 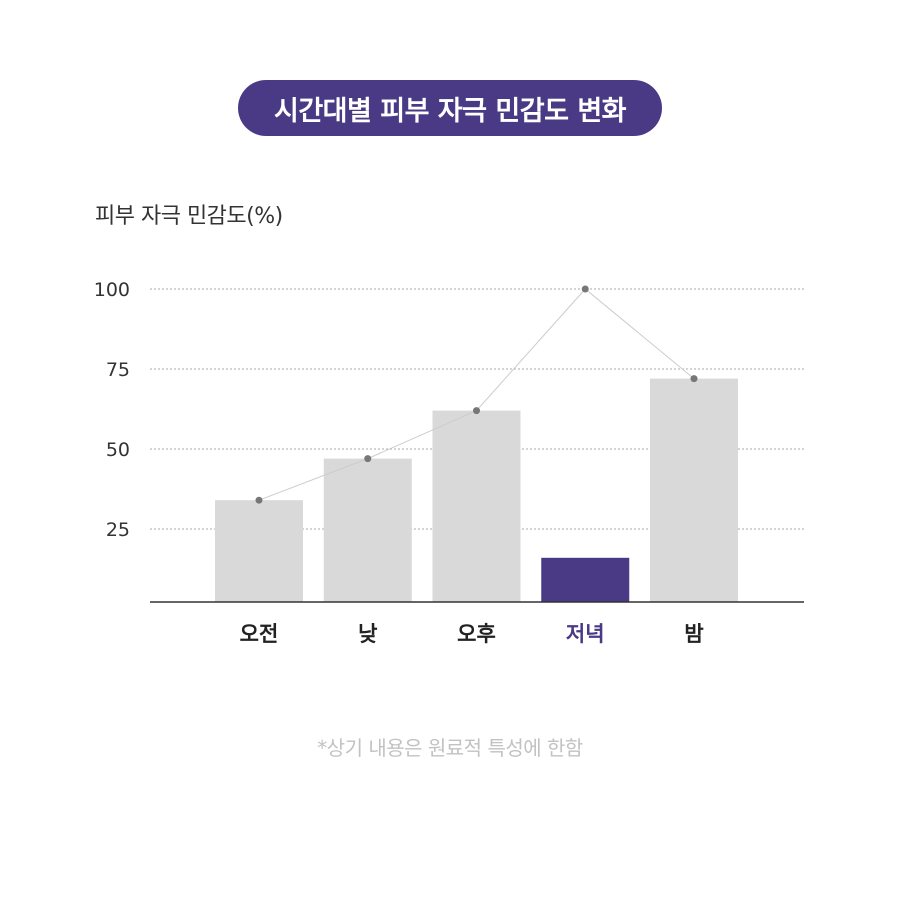 I want to click on x-tick-label-오후: 오후, so click(x=476, y=634).